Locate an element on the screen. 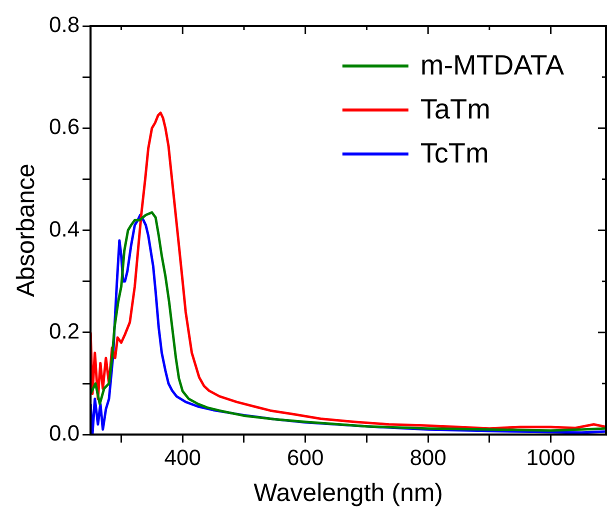 This screenshot has width=615, height=523. y-tick-label: 0.2 is located at coordinates (64, 331).